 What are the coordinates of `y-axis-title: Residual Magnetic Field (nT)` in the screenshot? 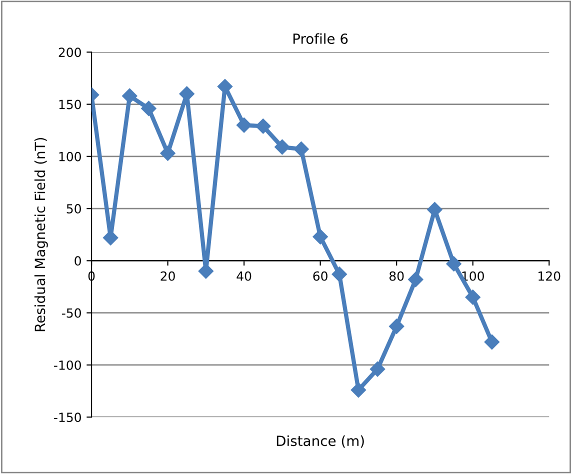 It's located at (41, 235).